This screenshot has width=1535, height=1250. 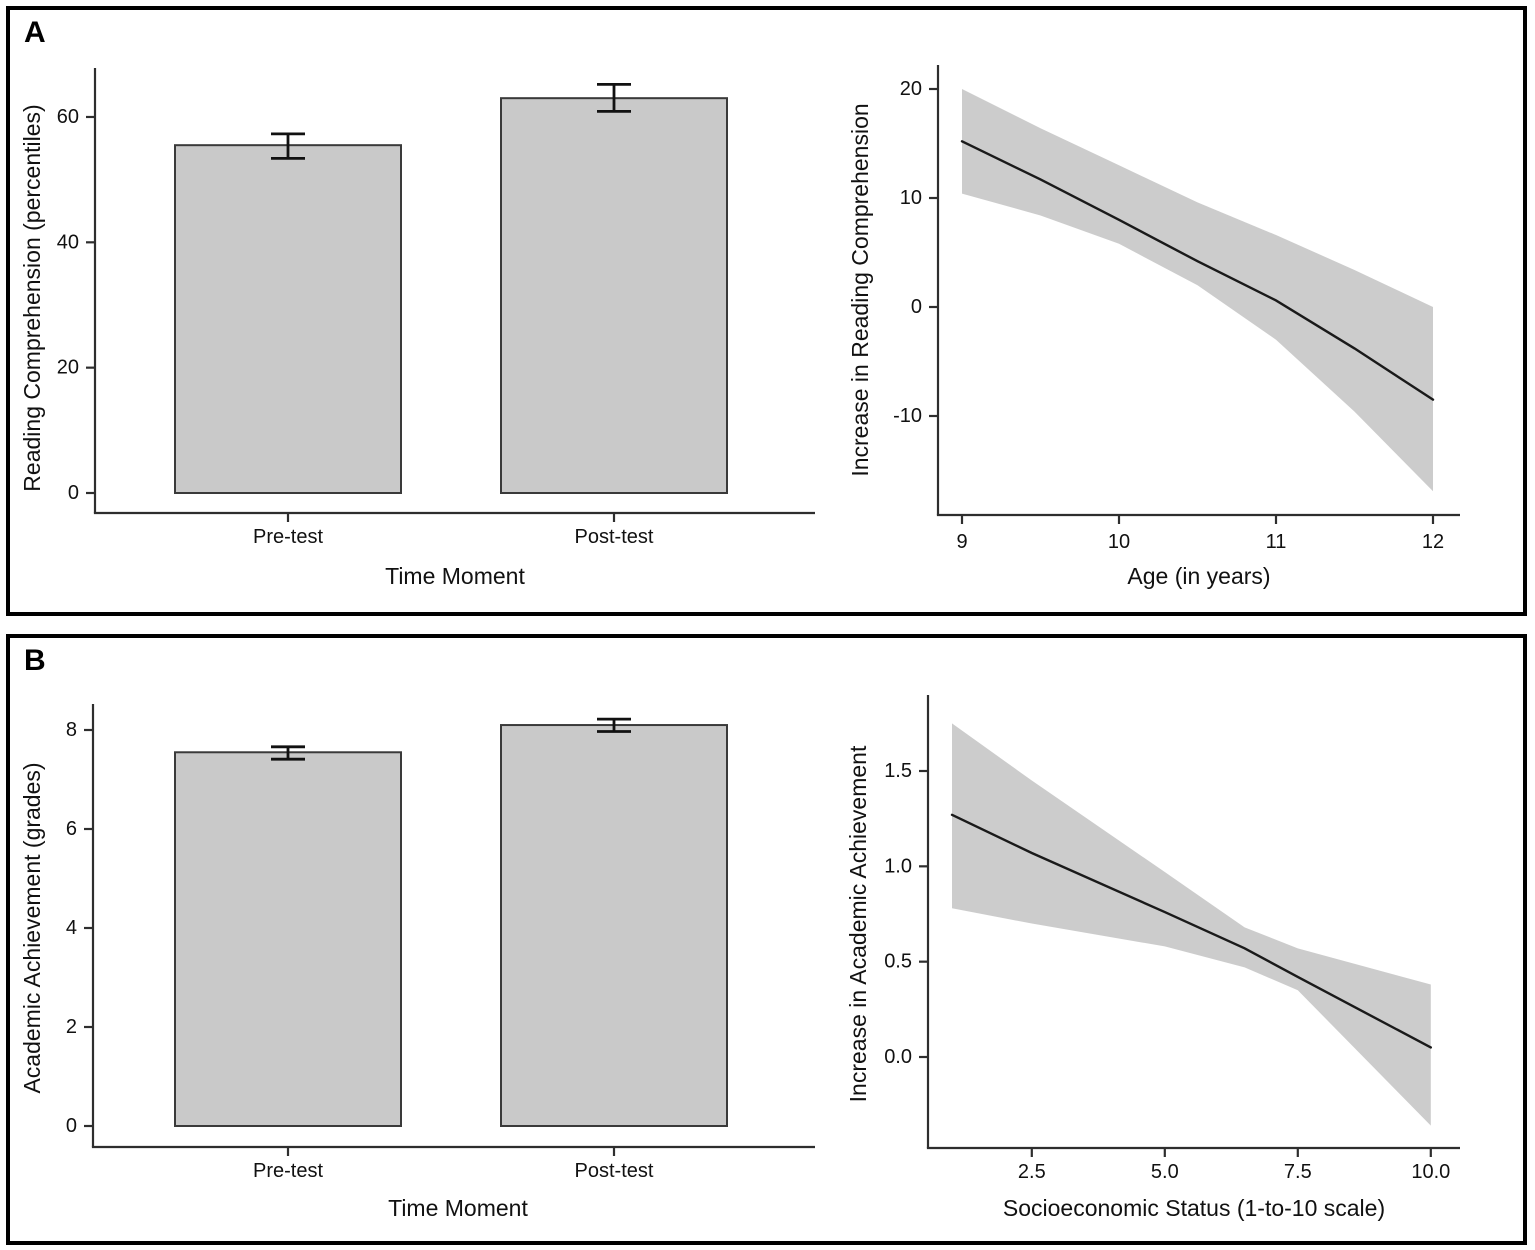 I want to click on y-tick-label: -10, so click(x=907, y=416).